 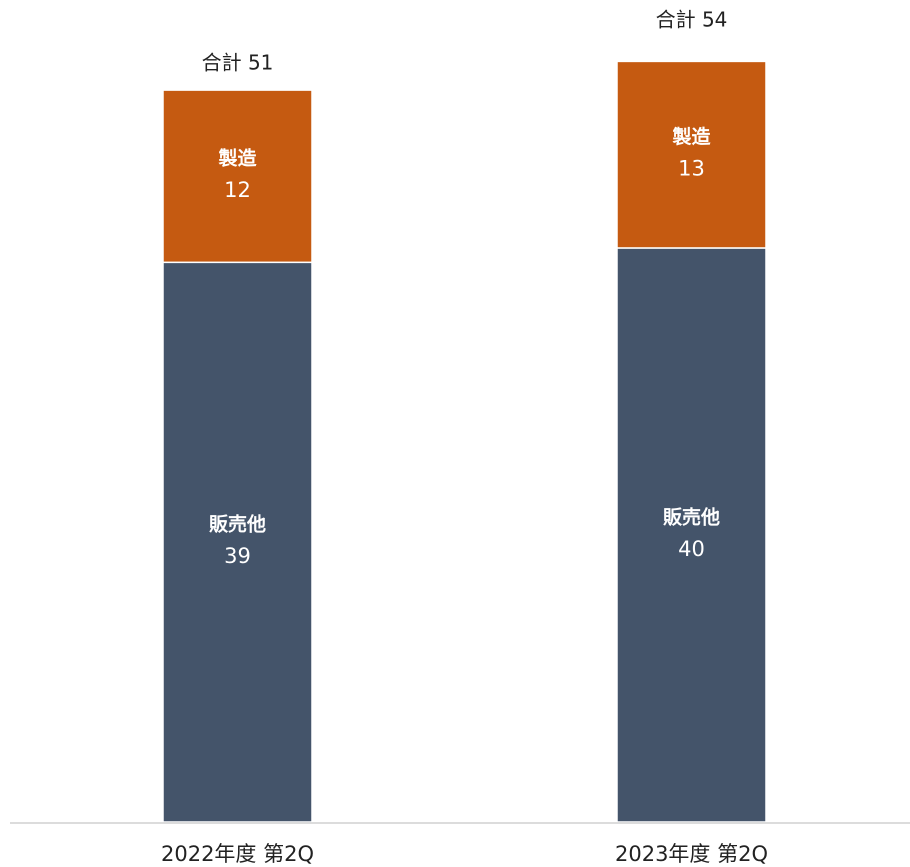 What do you see at coordinates (692, 20) in the screenshot?
I see `total-label: 合計 54` at bounding box center [692, 20].